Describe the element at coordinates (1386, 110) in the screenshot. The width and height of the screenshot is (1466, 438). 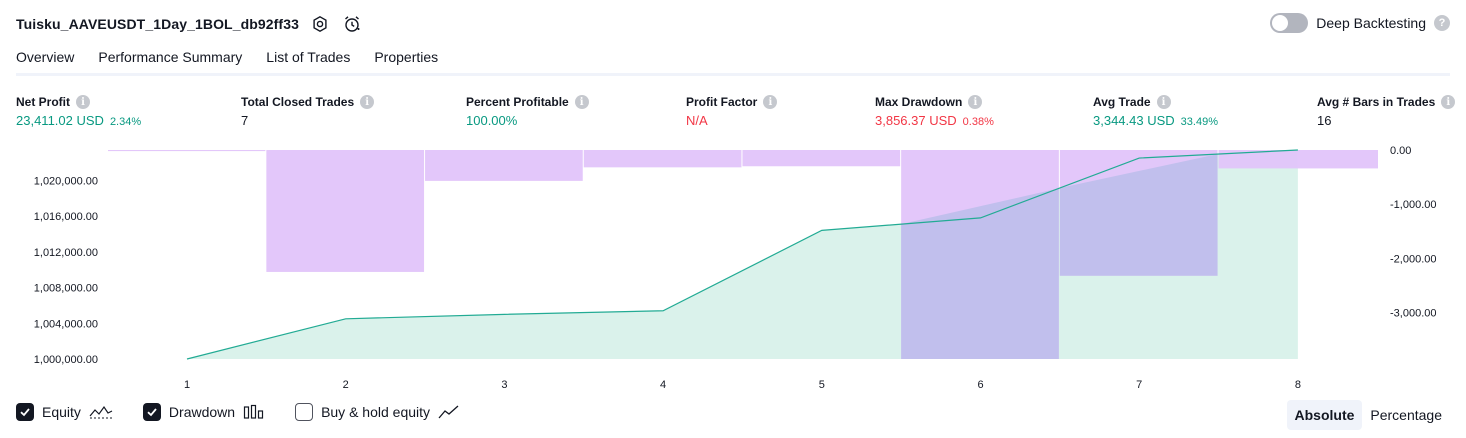
I see `stat-avg-bars: Avg # Bars in Trades i 16` at that location.